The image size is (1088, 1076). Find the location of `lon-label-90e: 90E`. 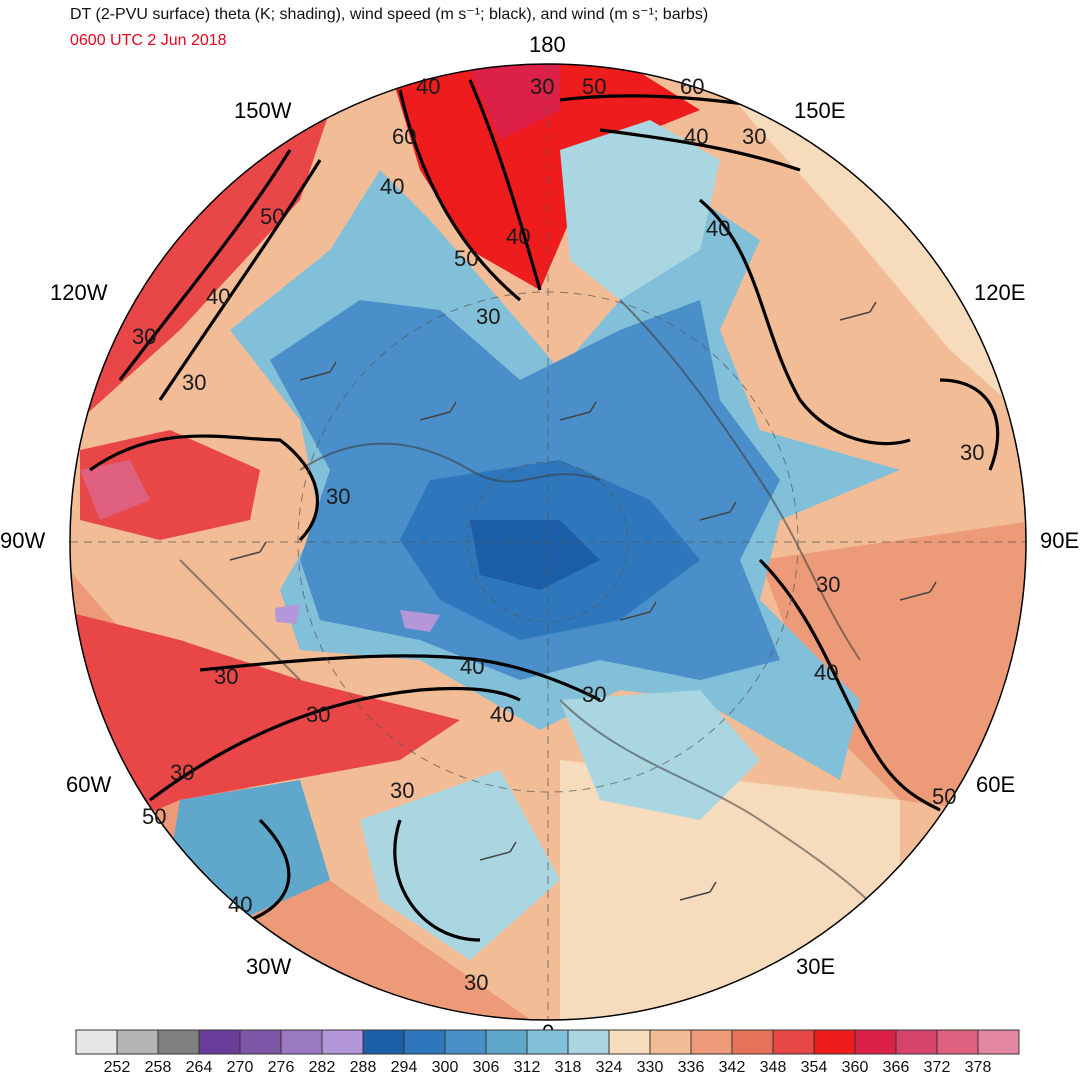

lon-label-90e: 90E is located at coordinates (1059, 540).